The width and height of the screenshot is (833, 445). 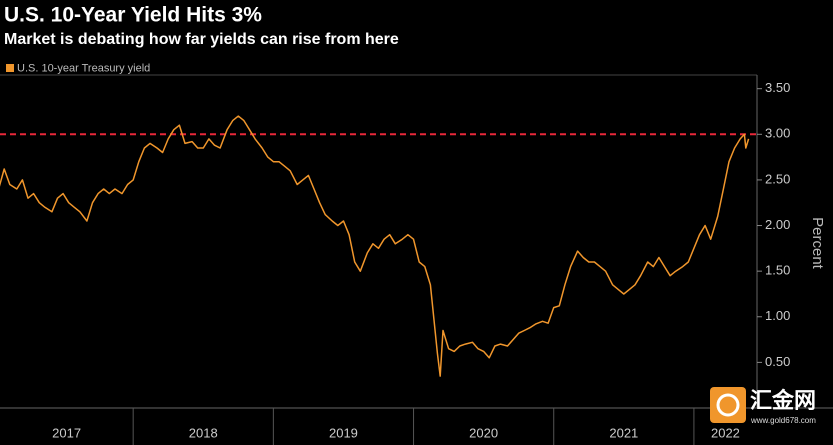 What do you see at coordinates (777, 270) in the screenshot?
I see `y-tick-label: 1.50` at bounding box center [777, 270].